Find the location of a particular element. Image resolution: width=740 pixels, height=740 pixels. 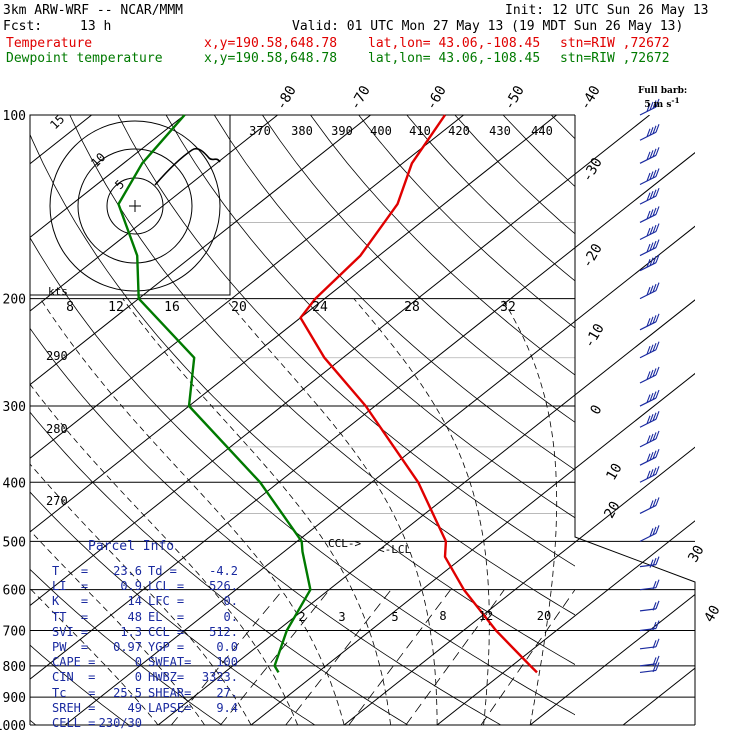

parcel-value: 1.3 is located at coordinates (131, 631).